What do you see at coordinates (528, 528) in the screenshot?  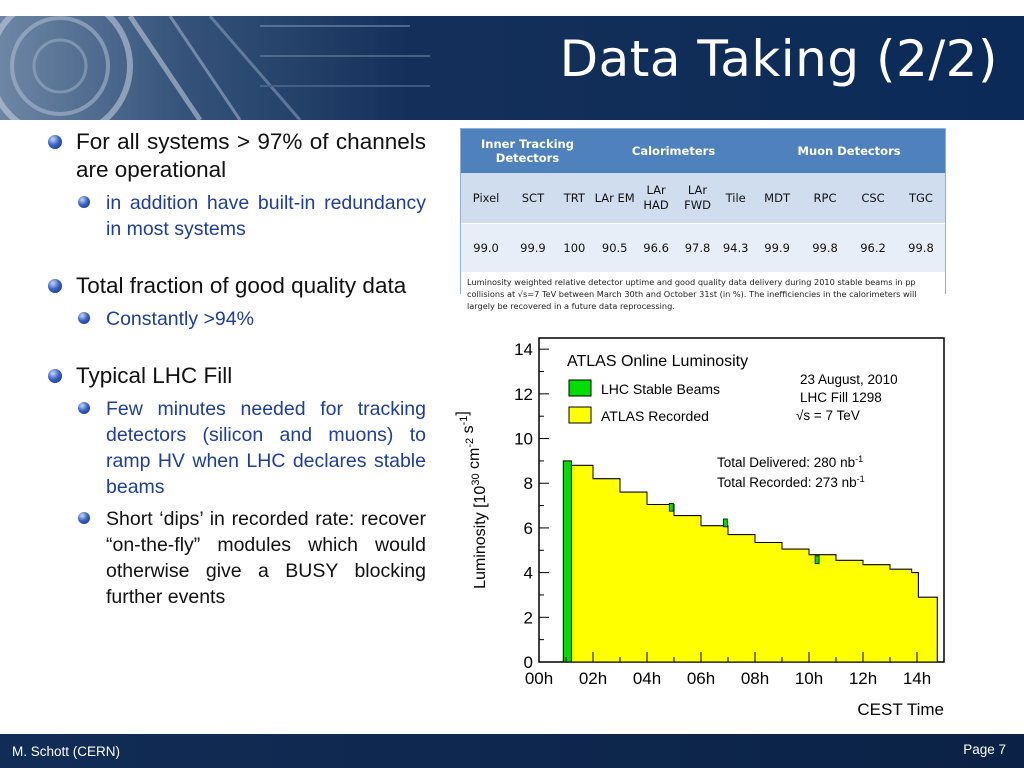 I see `y-tick-label: 6` at bounding box center [528, 528].